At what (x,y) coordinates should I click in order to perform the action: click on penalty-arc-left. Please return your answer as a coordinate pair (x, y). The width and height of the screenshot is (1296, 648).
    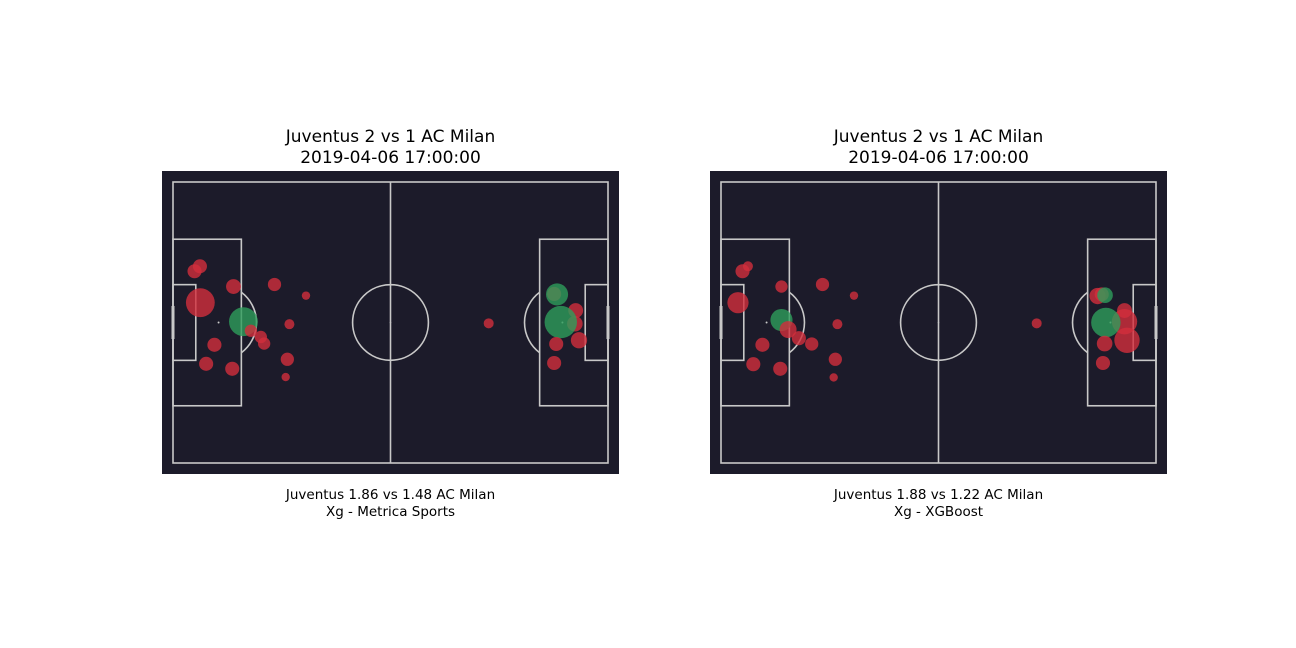
    Looking at the image, I should click on (797, 322).